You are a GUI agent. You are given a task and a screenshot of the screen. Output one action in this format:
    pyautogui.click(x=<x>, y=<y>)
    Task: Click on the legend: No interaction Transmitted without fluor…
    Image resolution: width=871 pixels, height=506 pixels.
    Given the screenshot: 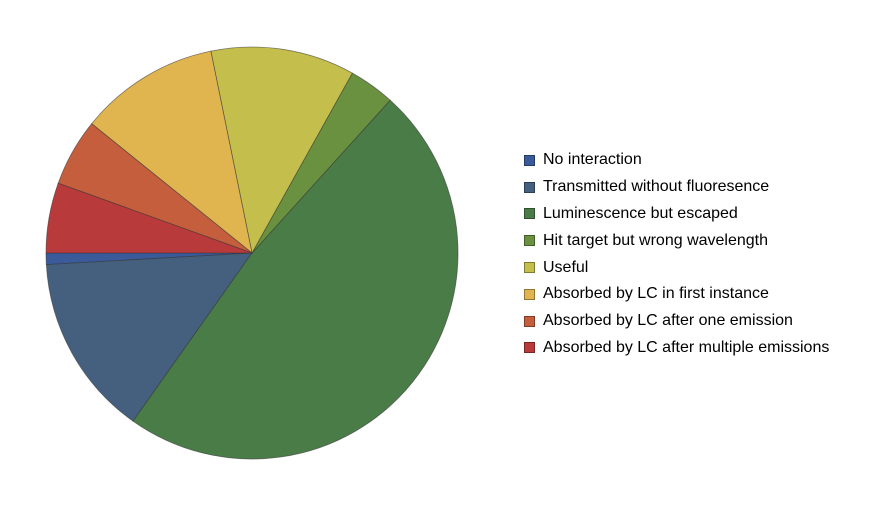 What is the action you would take?
    pyautogui.click(x=676, y=254)
    